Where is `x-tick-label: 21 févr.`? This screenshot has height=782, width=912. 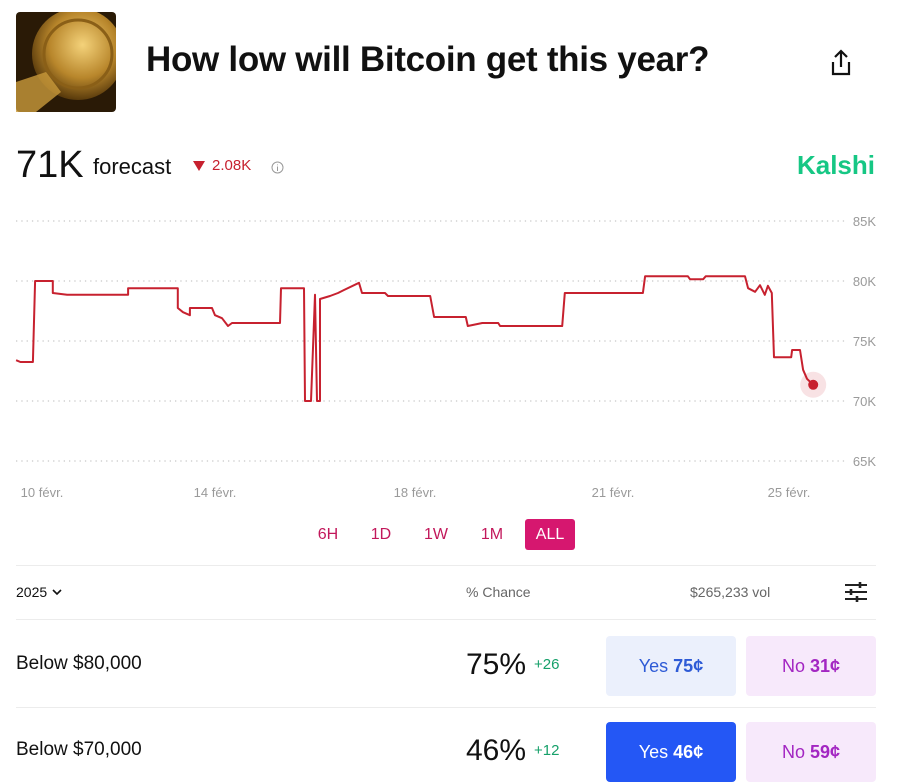 x-tick-label: 21 févr. is located at coordinates (613, 492).